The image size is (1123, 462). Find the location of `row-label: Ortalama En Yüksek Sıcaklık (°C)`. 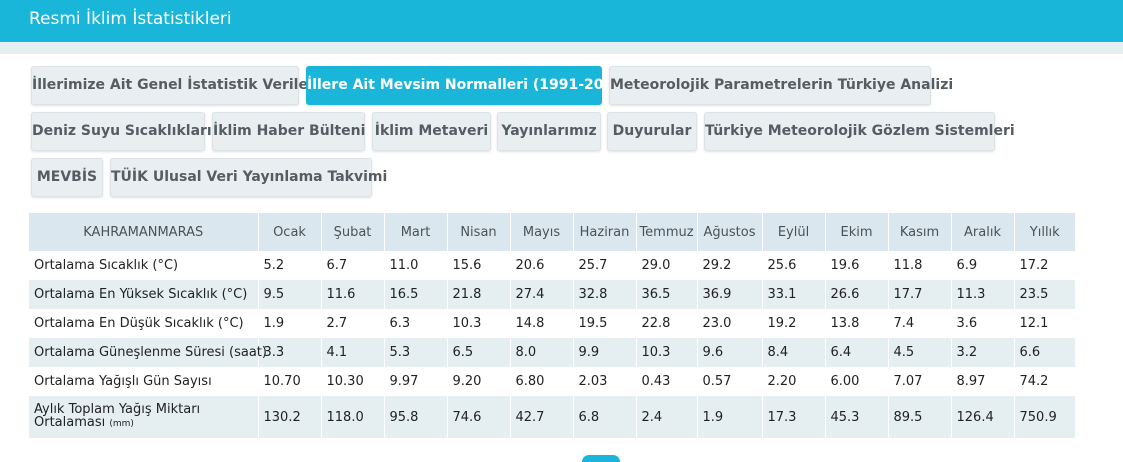

row-label: Ortalama En Yüksek Sıcaklık (°C) is located at coordinates (143, 294).